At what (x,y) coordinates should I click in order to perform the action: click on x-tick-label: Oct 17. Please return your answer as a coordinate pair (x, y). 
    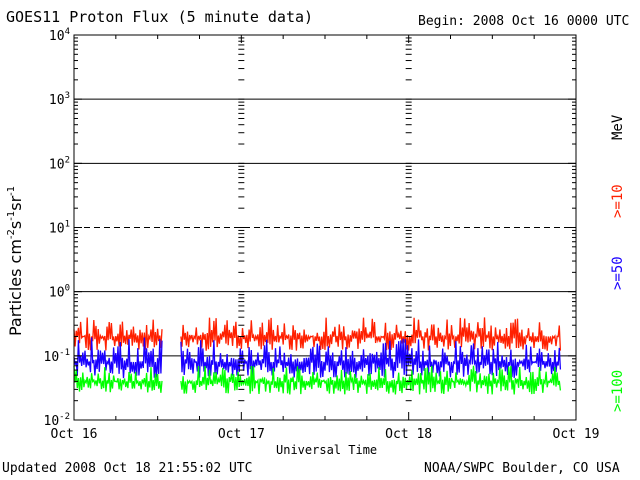
    Looking at the image, I should click on (241, 434).